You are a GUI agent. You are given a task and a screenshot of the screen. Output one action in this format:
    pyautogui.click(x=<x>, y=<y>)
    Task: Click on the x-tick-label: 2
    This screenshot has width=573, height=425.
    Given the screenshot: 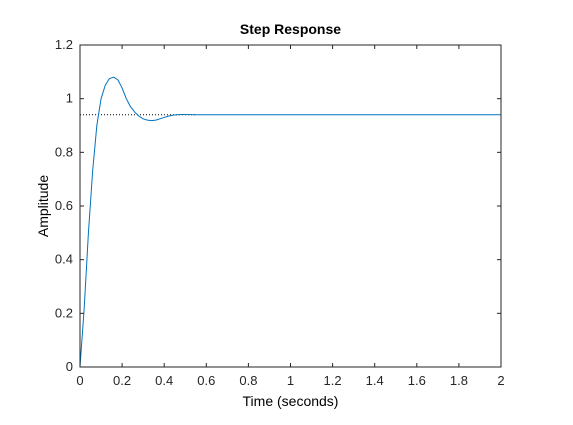 What is the action you would take?
    pyautogui.click(x=500, y=380)
    